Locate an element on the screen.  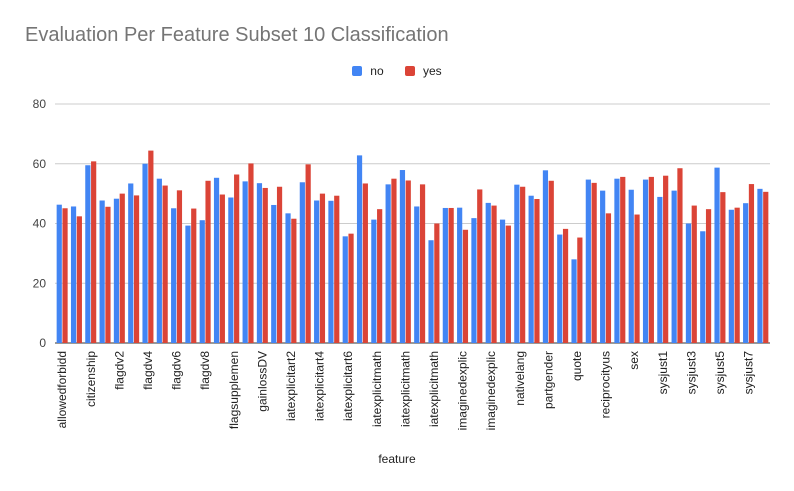
x-axis-title: feature is located at coordinates (397, 459).